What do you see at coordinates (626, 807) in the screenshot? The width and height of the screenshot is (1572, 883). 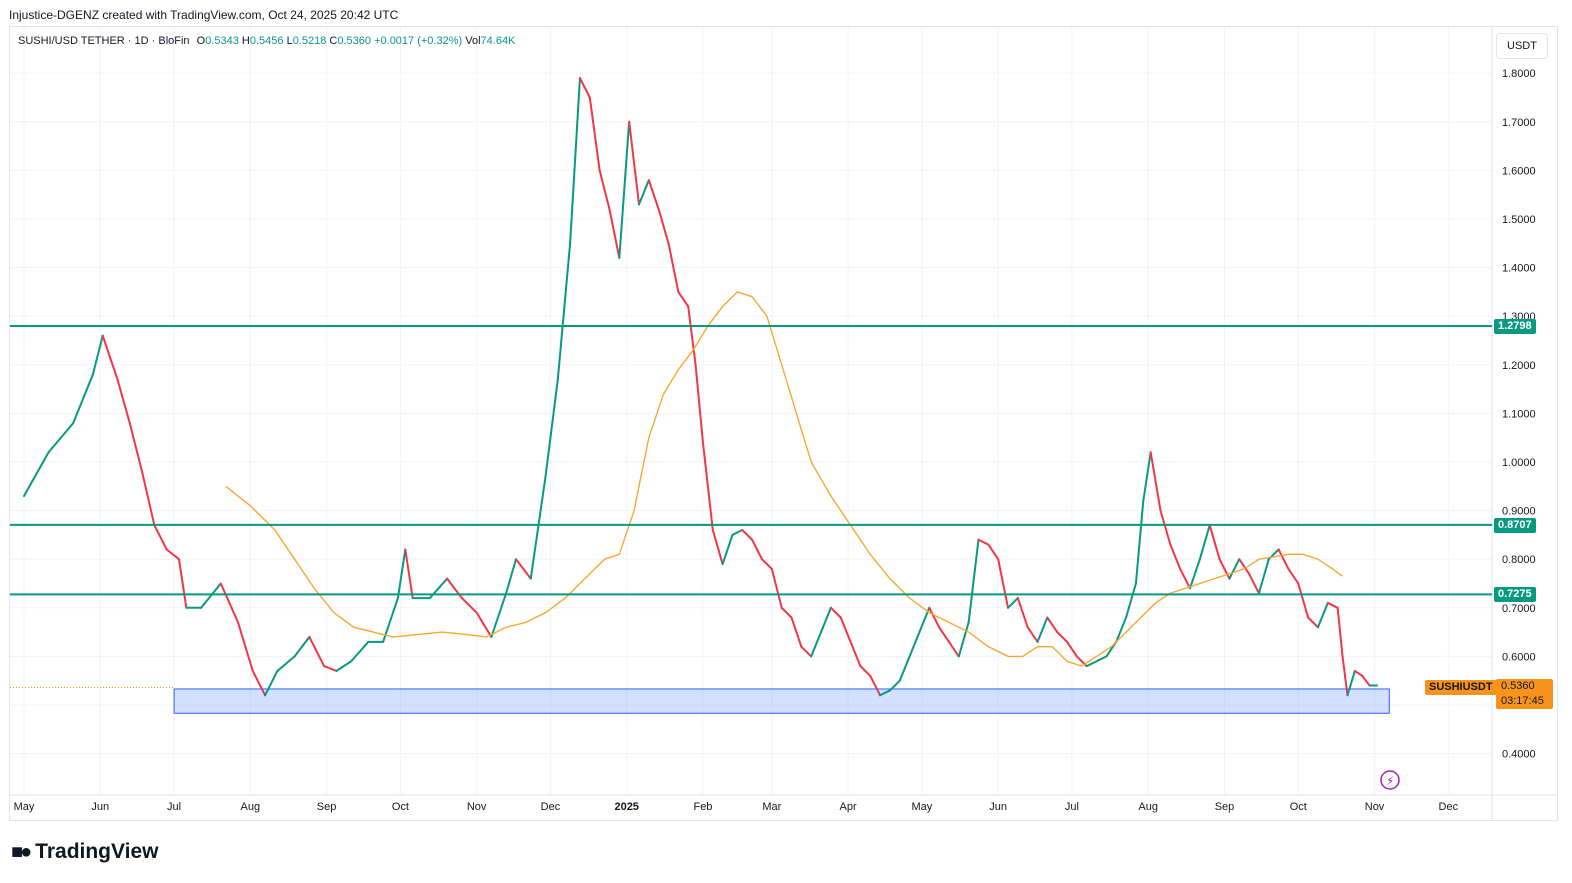 I see `x-tick-label: 2025` at bounding box center [626, 807].